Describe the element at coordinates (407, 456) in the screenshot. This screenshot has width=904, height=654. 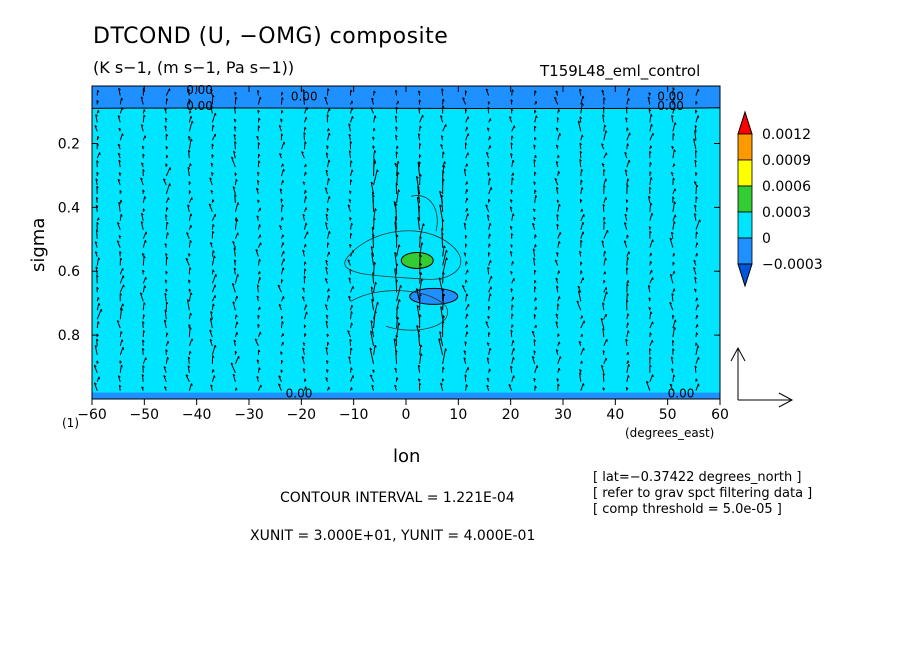
I see `x-axis-label: lon` at that location.